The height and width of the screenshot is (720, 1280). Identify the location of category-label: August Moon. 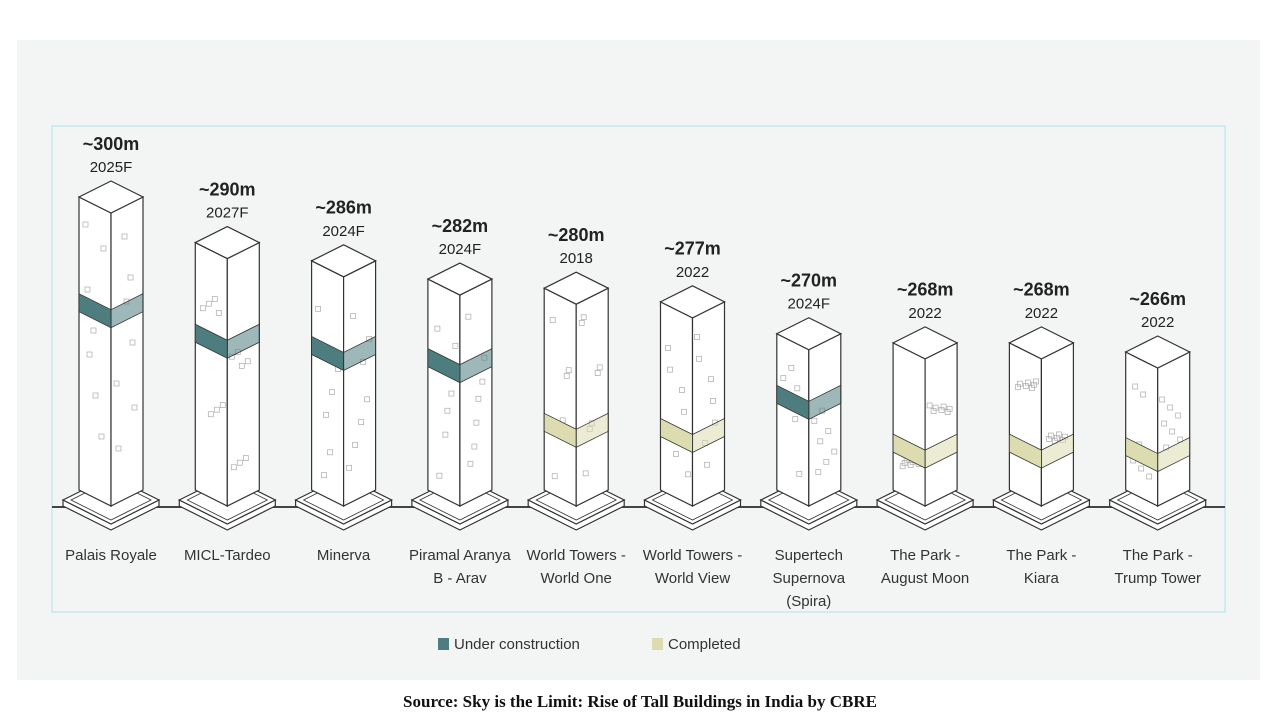
(925, 578).